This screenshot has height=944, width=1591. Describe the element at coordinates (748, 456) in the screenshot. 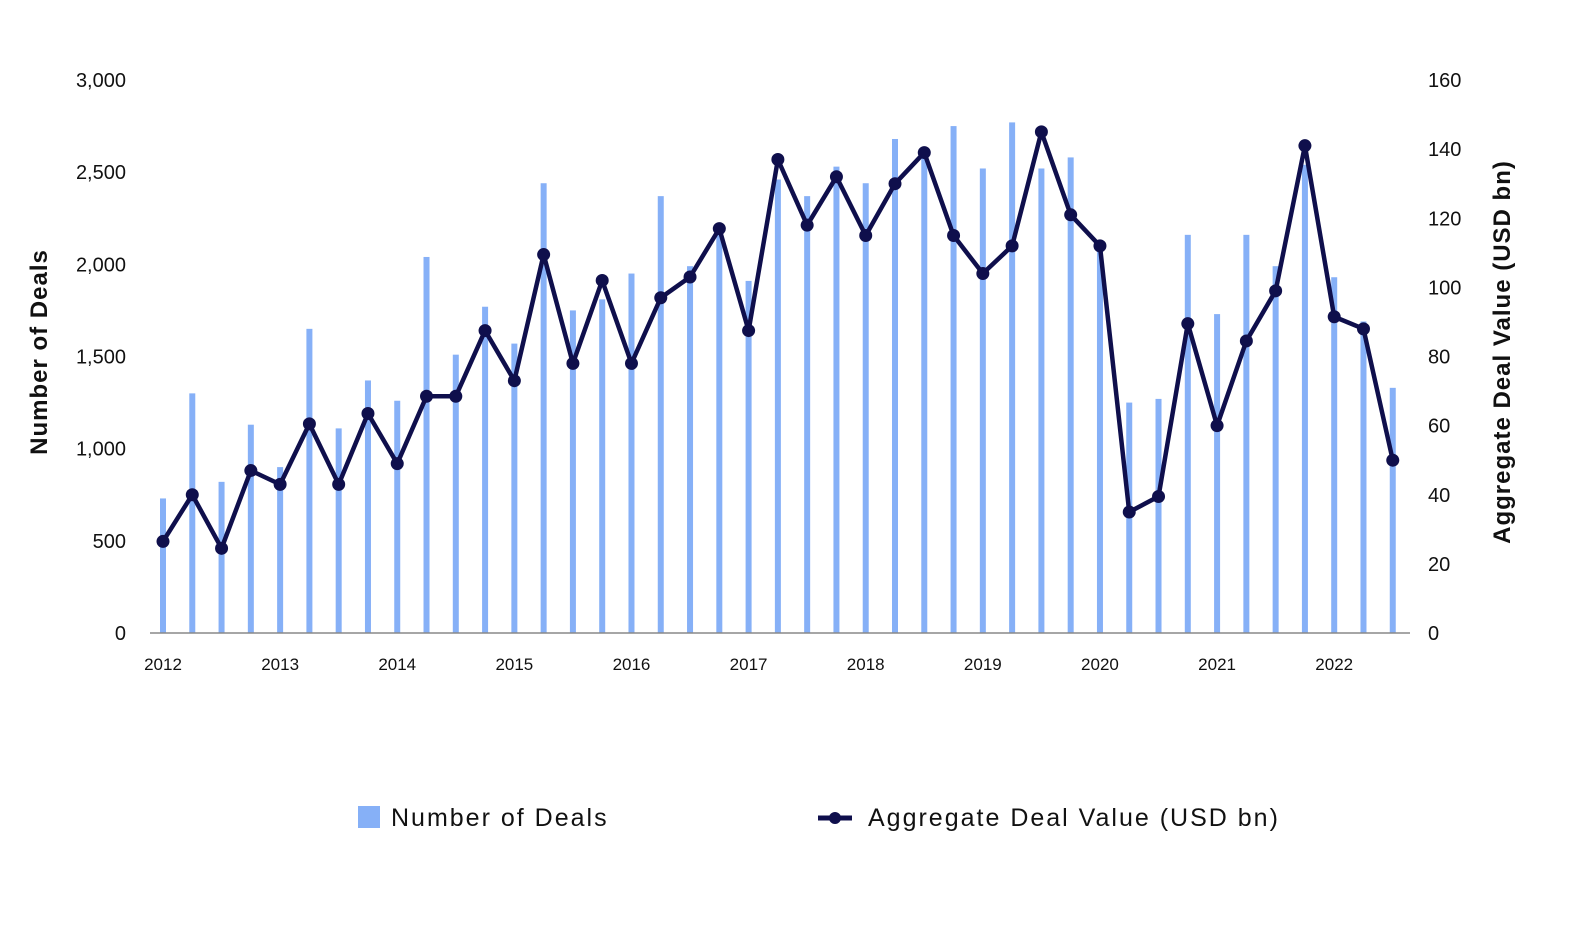

I see `bar-2017-q1` at that location.